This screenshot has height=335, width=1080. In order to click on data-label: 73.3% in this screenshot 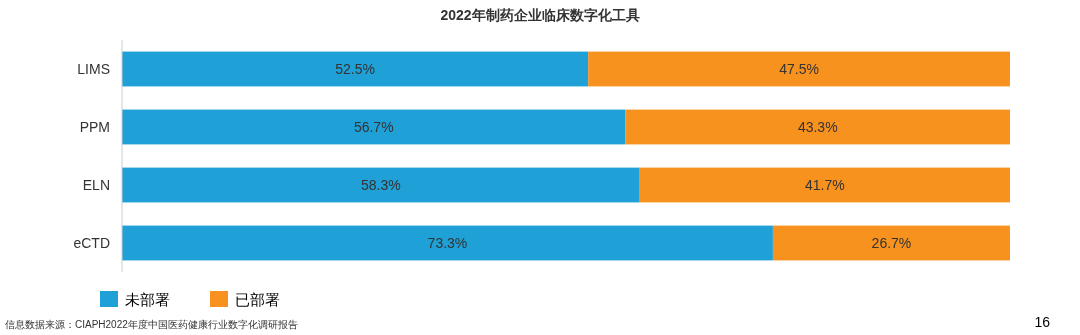, I will do `click(447, 243)`.